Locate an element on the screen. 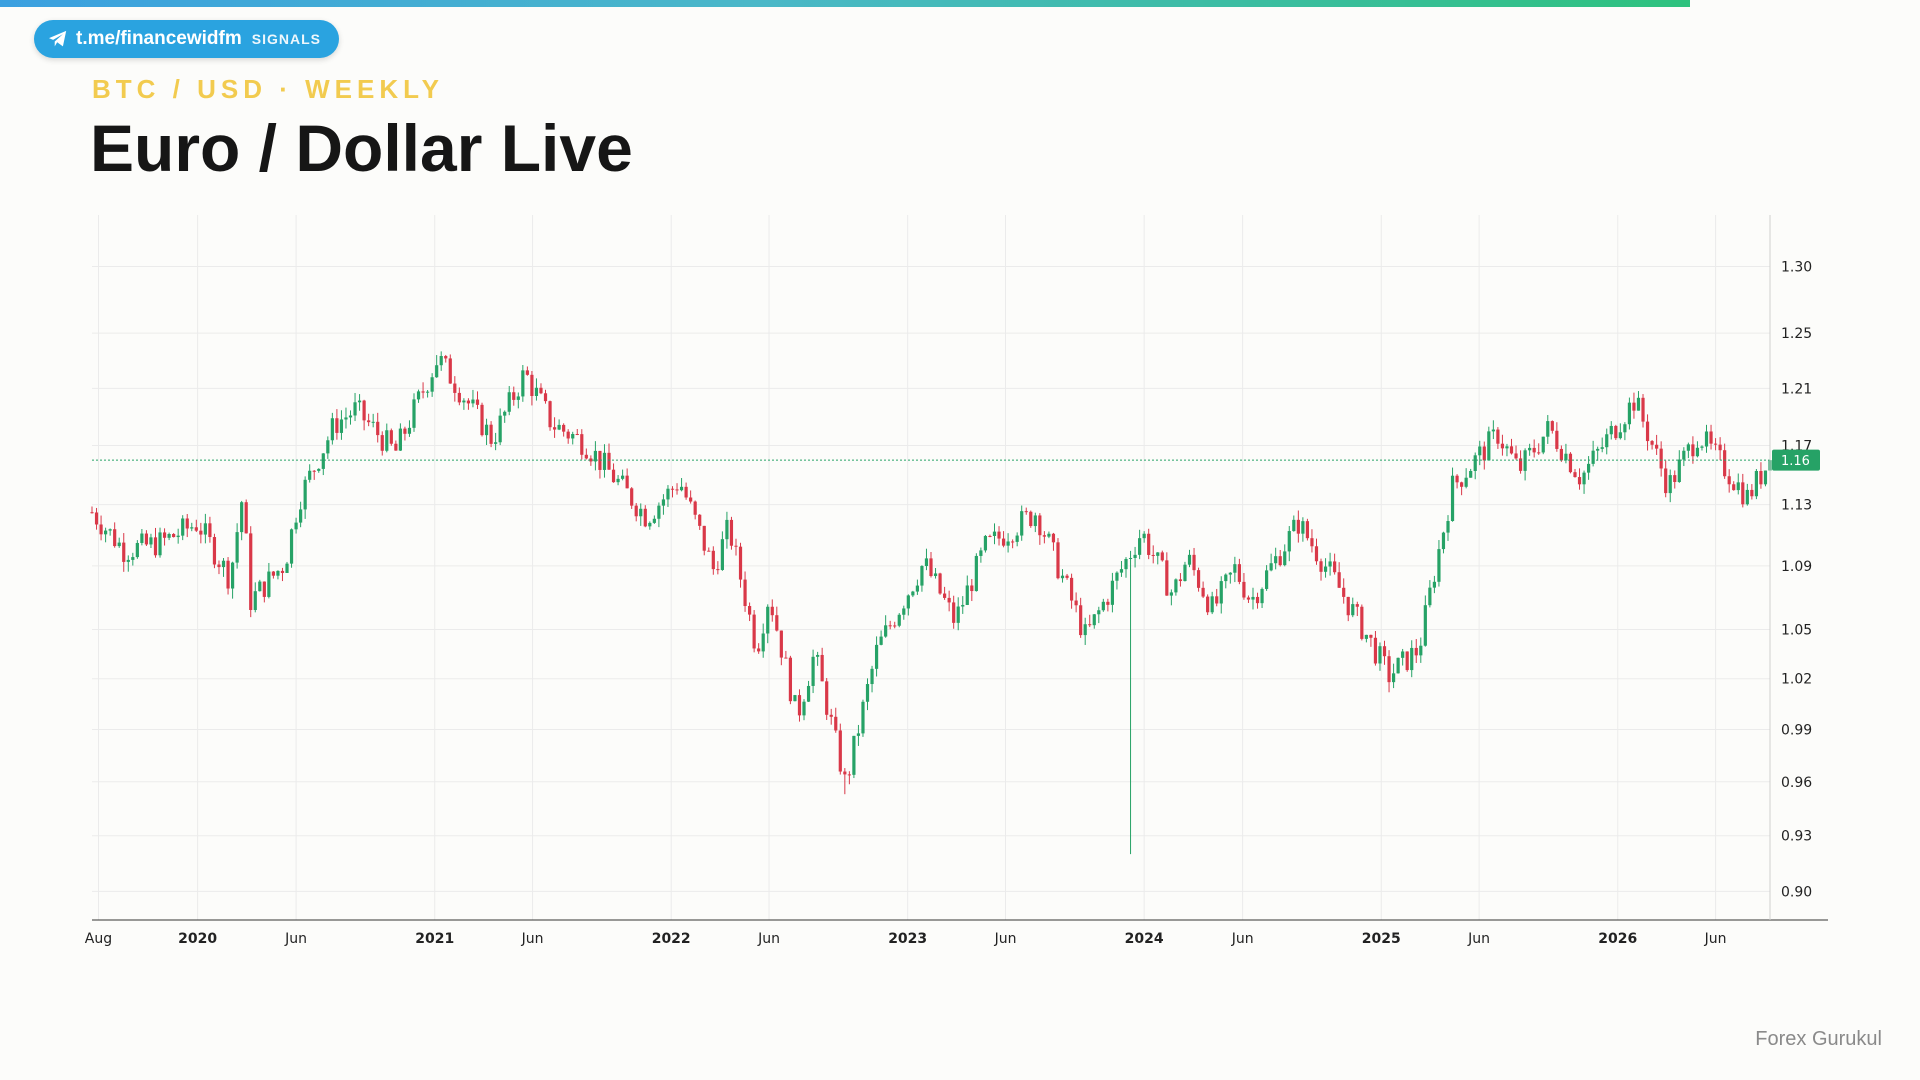  y-tick-label: 1.05 is located at coordinates (1796, 630).